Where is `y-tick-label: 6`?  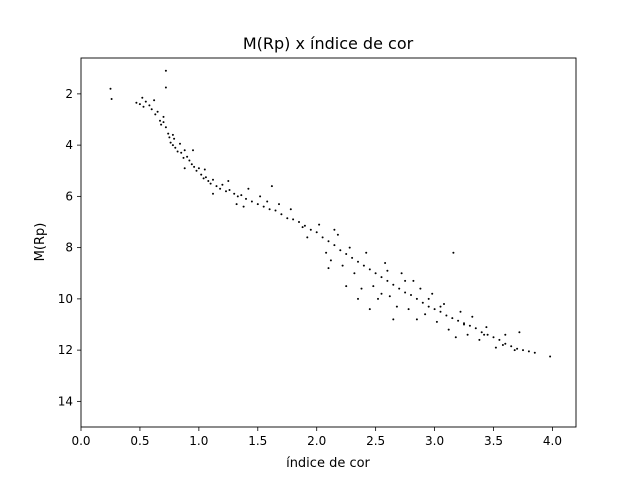
y-tick-label: 6 is located at coordinates (69, 196).